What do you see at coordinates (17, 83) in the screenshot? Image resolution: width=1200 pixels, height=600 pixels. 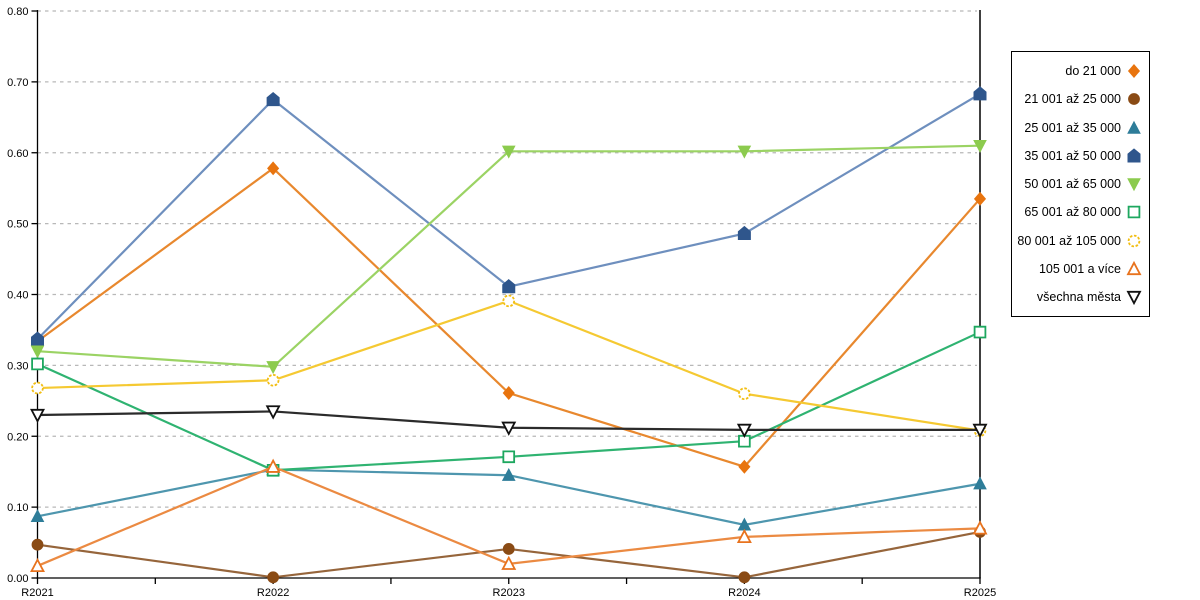 I see `y-tick-label: 0.70` at bounding box center [17, 83].